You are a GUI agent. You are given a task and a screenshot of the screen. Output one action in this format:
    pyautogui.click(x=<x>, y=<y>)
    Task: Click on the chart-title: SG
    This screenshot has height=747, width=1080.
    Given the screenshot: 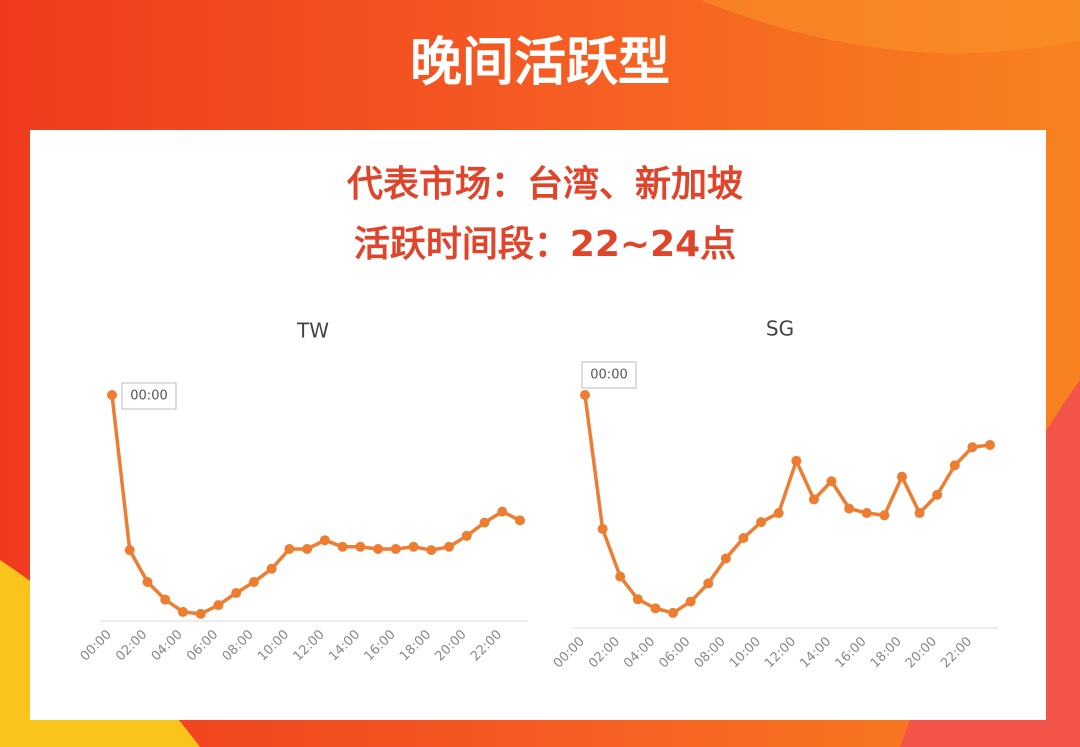 What is the action you would take?
    pyautogui.click(x=780, y=329)
    